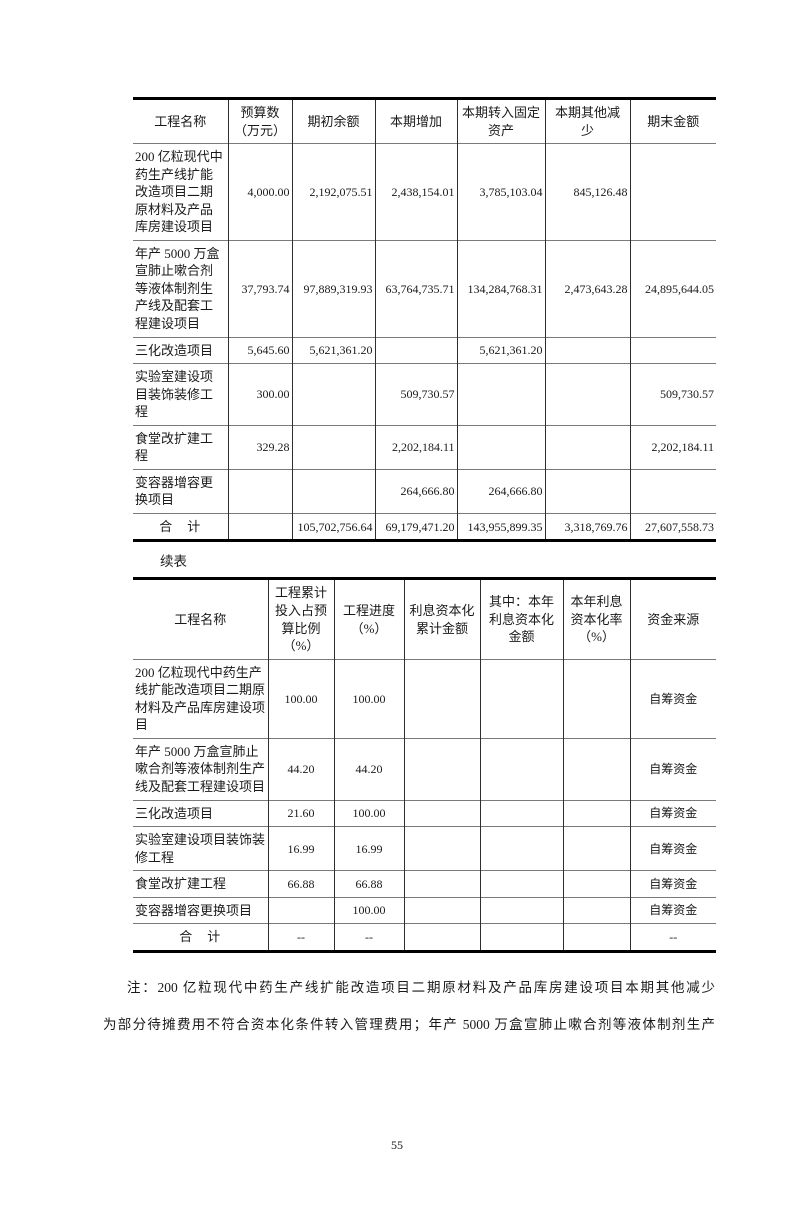 The height and width of the screenshot is (1219, 794). Describe the element at coordinates (415, 288) in the screenshot. I see `value-cell: 63,764,735.71` at that location.